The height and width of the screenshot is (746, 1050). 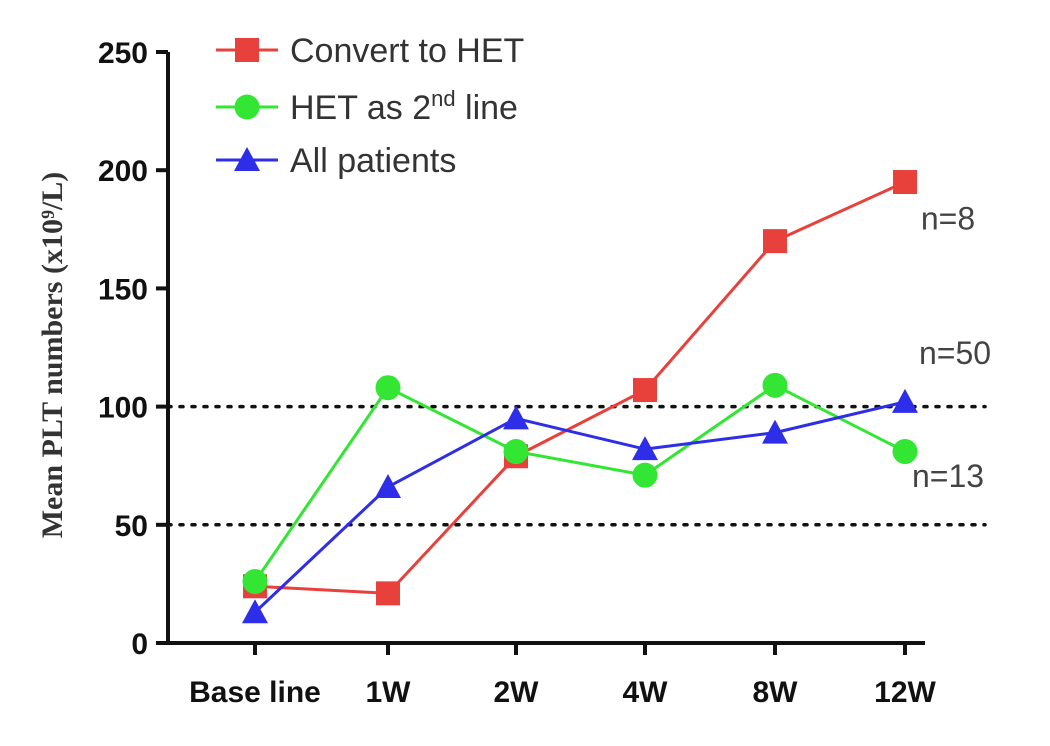 I want to click on x-tick-label-5: 12W, so click(x=905, y=692).